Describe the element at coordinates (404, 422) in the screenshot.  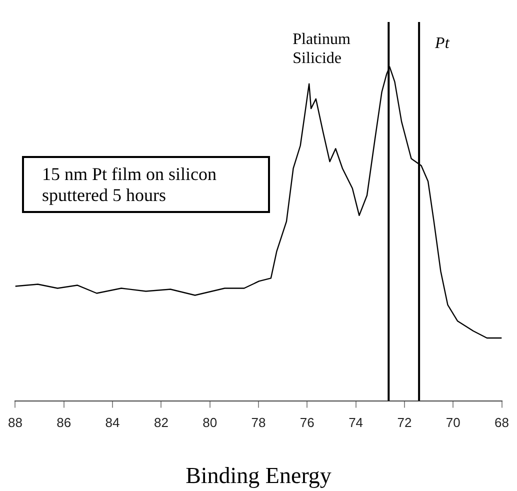
I see `x-tick-label: 72` at that location.